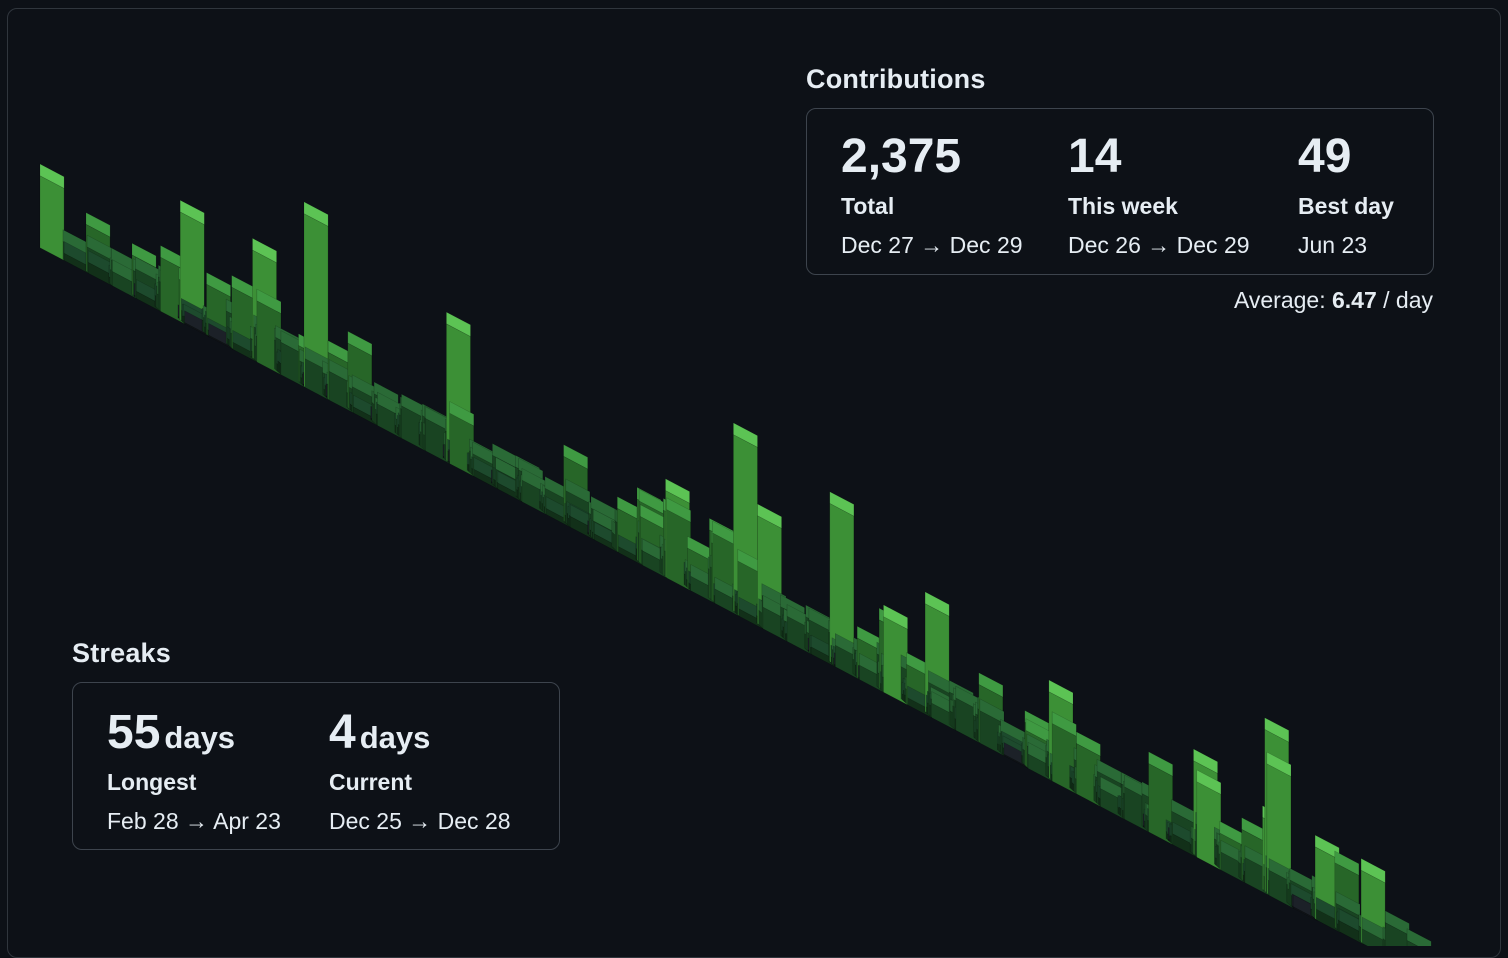 The height and width of the screenshot is (958, 1508). I want to click on stat-longest-streak: 55 days Longest Feb 28 → Apr 23, so click(194, 772).